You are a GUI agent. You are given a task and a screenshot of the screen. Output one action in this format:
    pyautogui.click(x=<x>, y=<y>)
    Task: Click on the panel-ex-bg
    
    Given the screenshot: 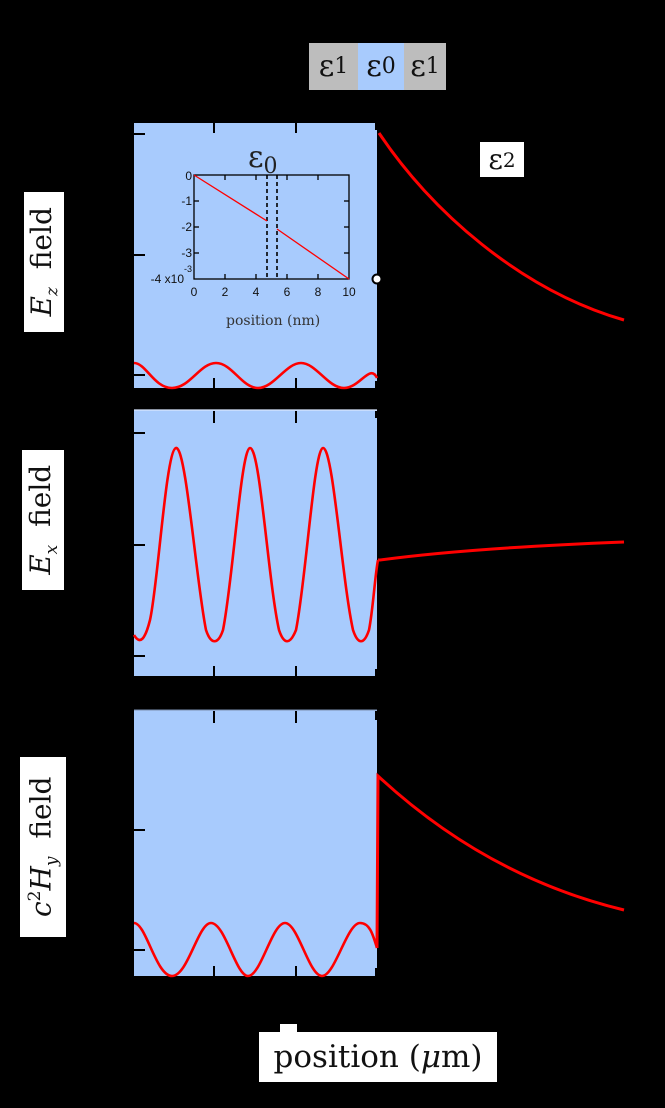 What is the action you would take?
    pyautogui.click(x=255, y=543)
    